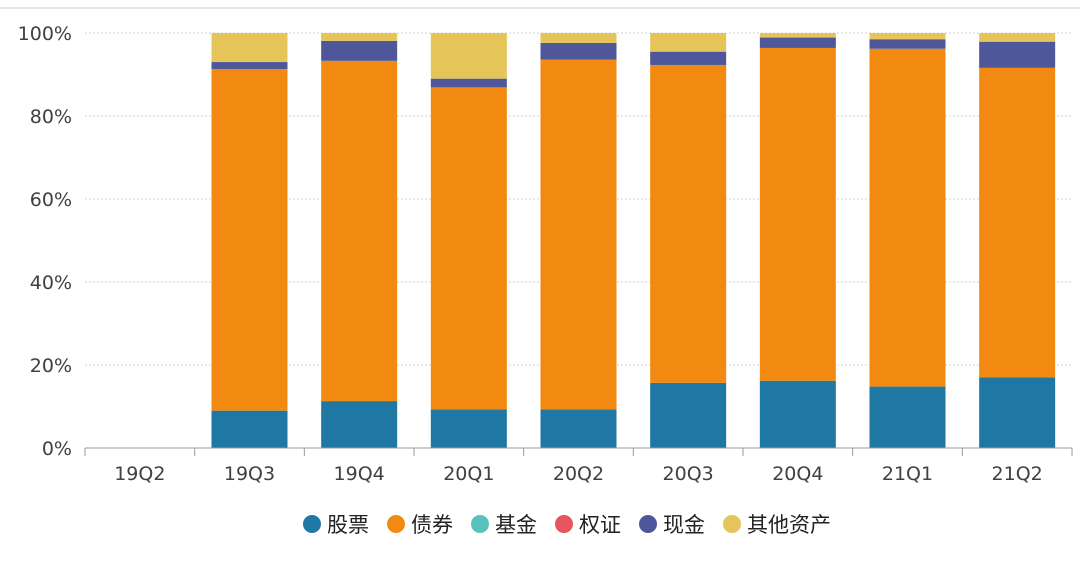 The height and width of the screenshot is (562, 1080). Describe the element at coordinates (348, 525) in the screenshot. I see `legend-label: 股票` at that location.